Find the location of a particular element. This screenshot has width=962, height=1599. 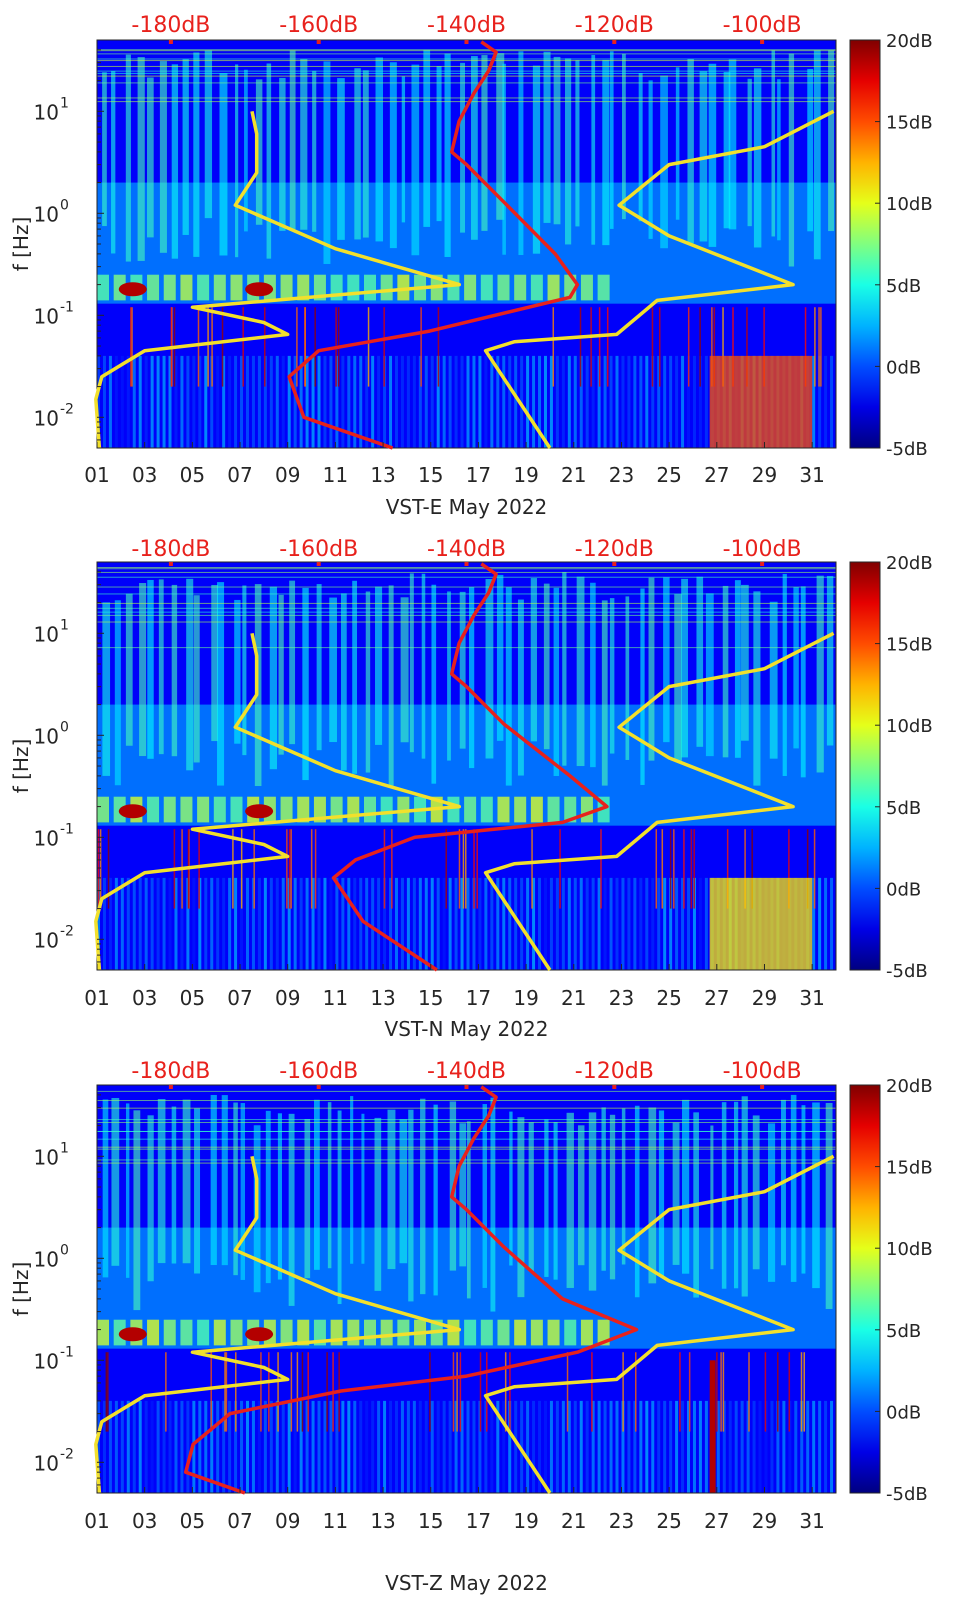

x-tick-label: 25 is located at coordinates (668, 998).